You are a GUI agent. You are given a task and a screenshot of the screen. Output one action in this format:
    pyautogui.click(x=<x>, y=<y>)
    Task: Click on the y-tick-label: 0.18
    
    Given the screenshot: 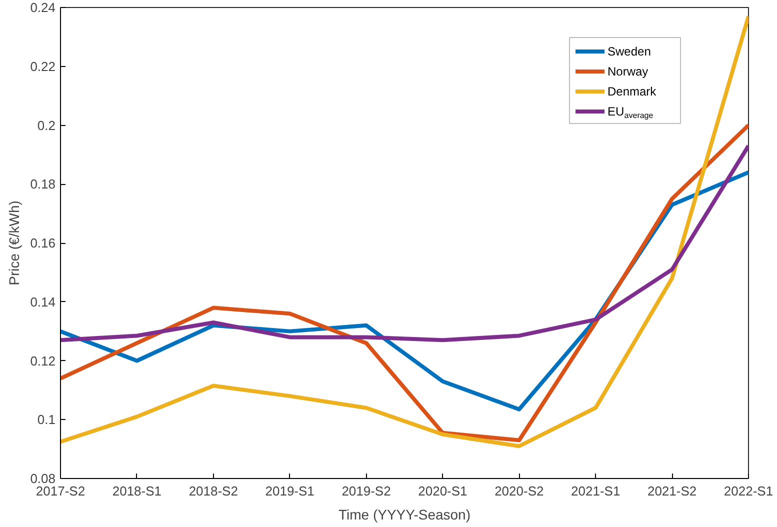 What is the action you would take?
    pyautogui.click(x=43, y=184)
    